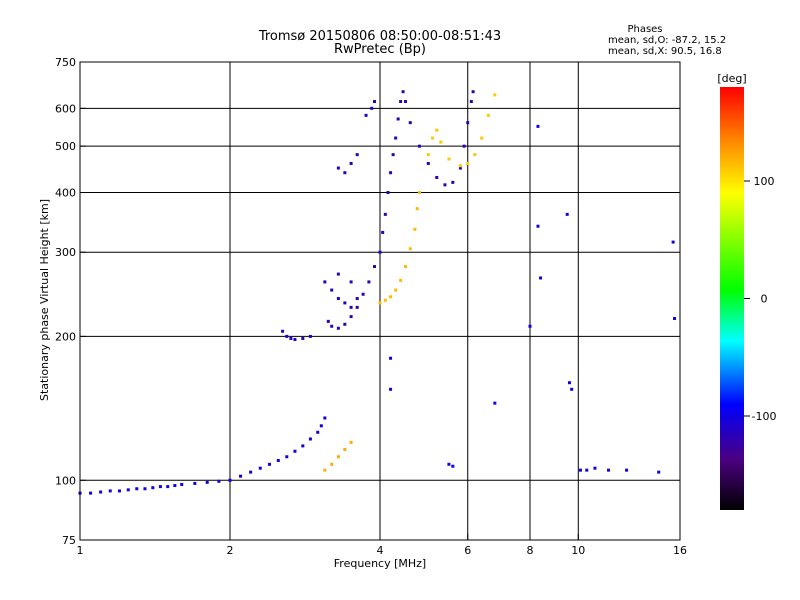 This screenshot has height=600, width=800. Describe the element at coordinates (379, 36) in the screenshot. I see `chart-title: Tromsø 20150806 08:50:00-08:51:43` at that location.